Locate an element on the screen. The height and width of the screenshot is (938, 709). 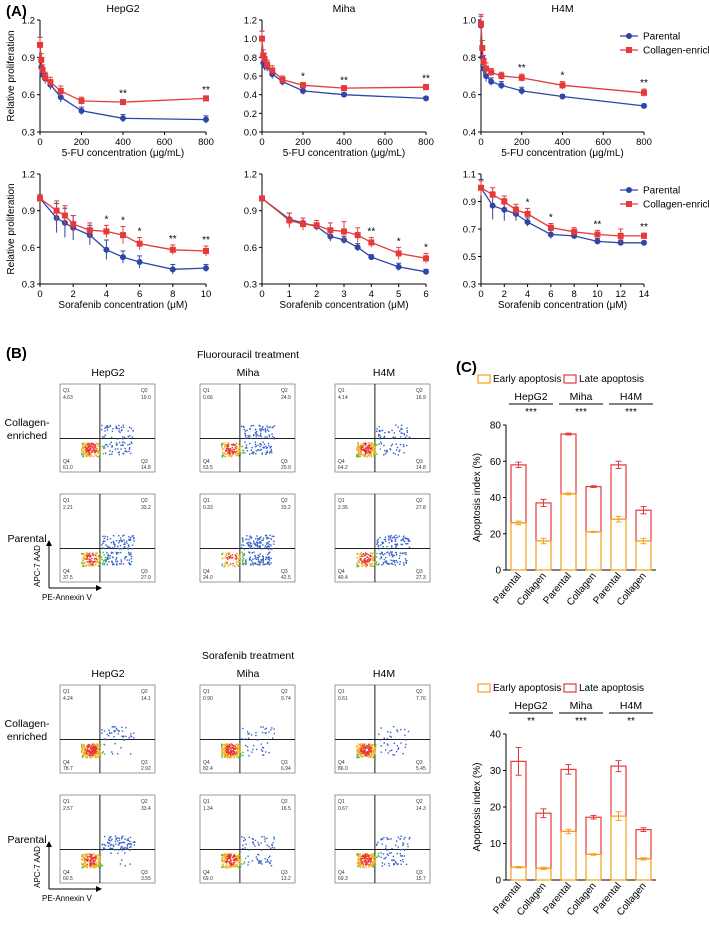
quadrant-label: Q2 is located at coordinates (284, 802).